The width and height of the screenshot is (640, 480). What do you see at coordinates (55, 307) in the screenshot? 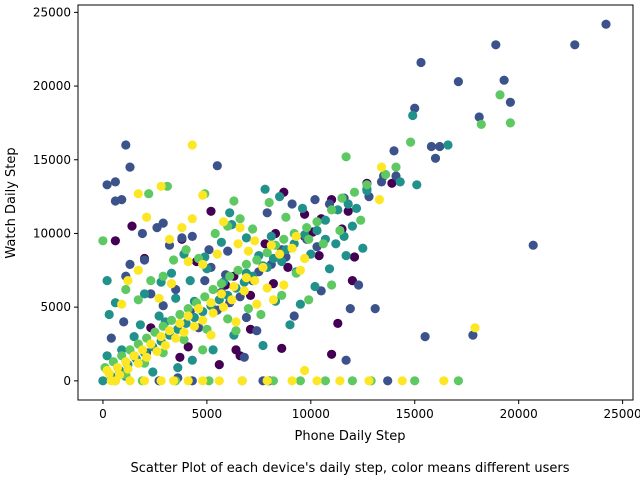
I see `y-tick-label: 5000` at bounding box center [55, 307].